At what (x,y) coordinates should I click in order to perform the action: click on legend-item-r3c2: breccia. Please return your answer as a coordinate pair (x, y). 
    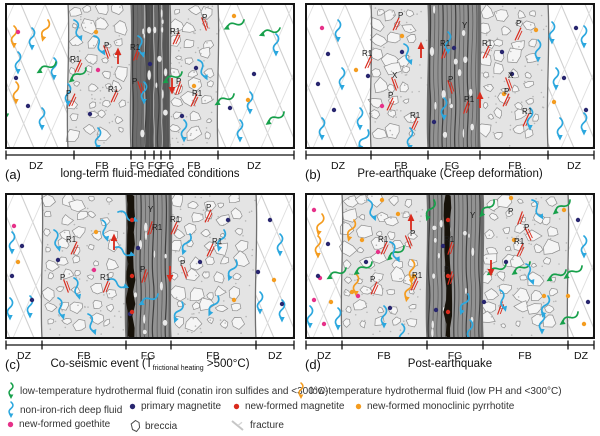
    Looking at the image, I should click on (153, 426).